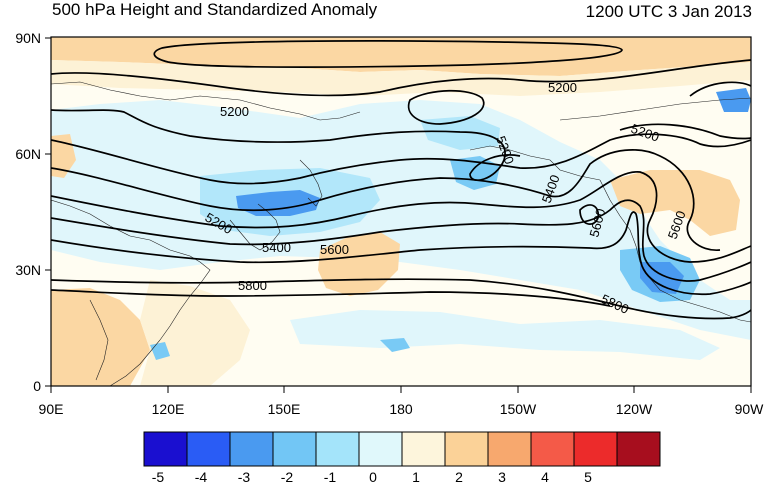 The image size is (768, 488). What do you see at coordinates (168, 409) in the screenshot?
I see `lon-tick-label: 120E` at bounding box center [168, 409].